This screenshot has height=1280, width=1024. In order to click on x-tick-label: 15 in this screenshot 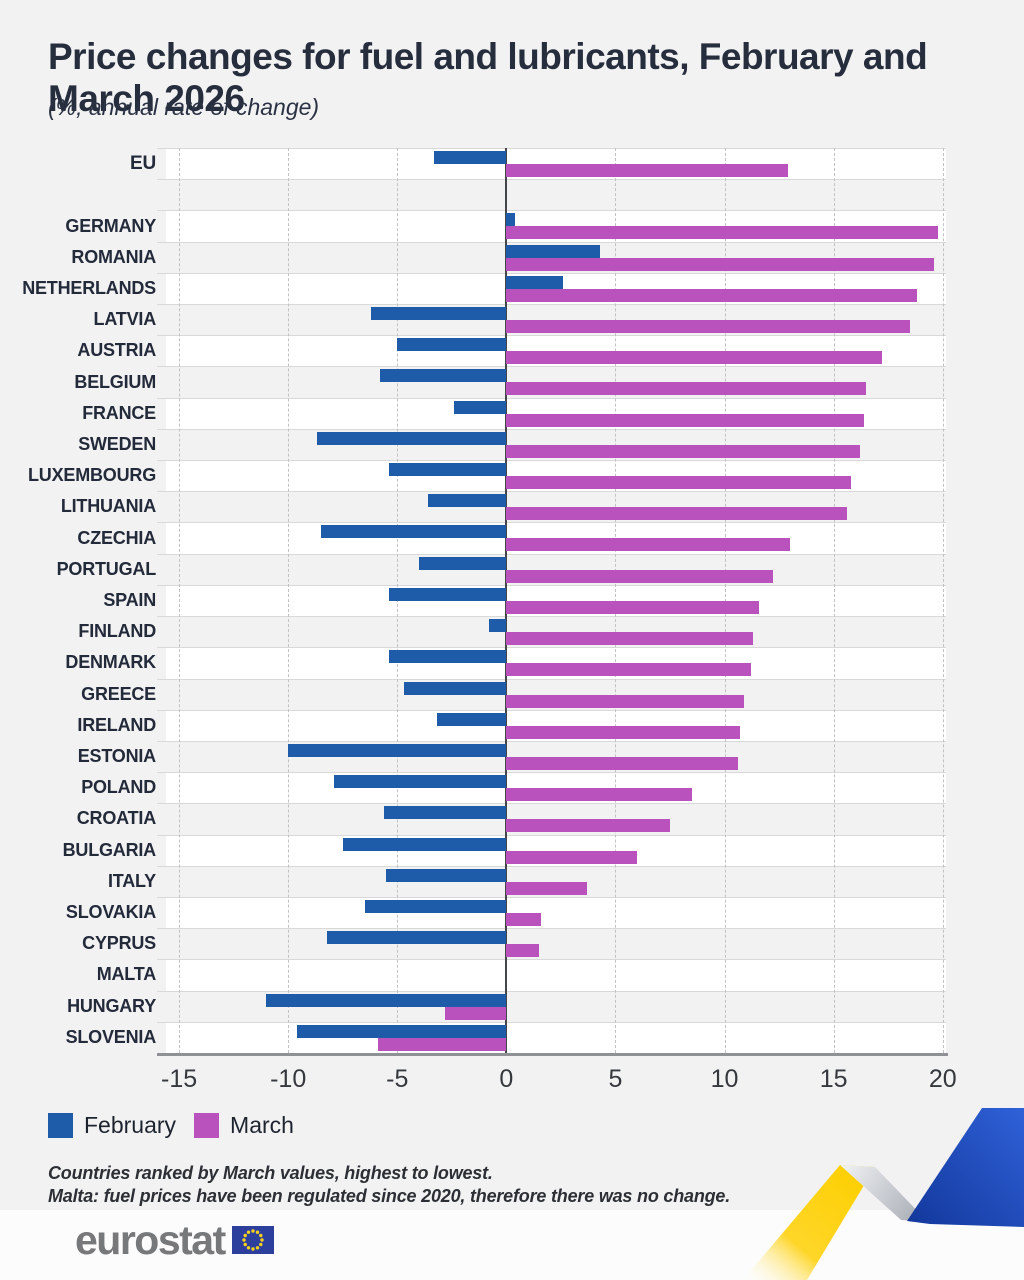, I will do `click(833, 1079)`.